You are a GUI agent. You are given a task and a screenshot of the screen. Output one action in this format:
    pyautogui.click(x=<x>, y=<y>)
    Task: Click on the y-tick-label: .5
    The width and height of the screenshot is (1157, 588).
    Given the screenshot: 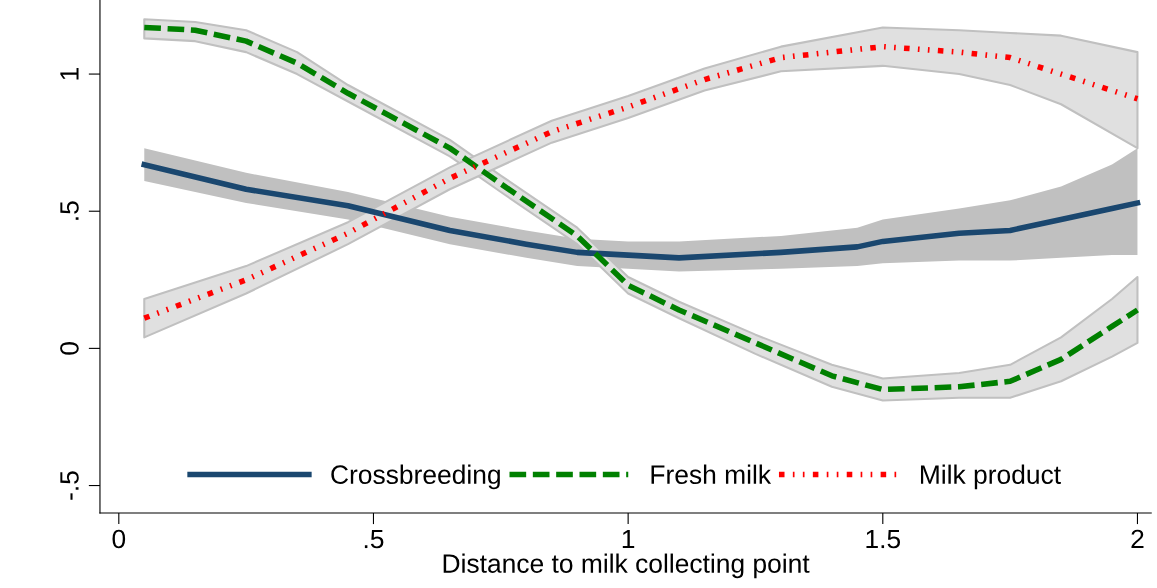 What is the action you would take?
    pyautogui.click(x=69, y=210)
    